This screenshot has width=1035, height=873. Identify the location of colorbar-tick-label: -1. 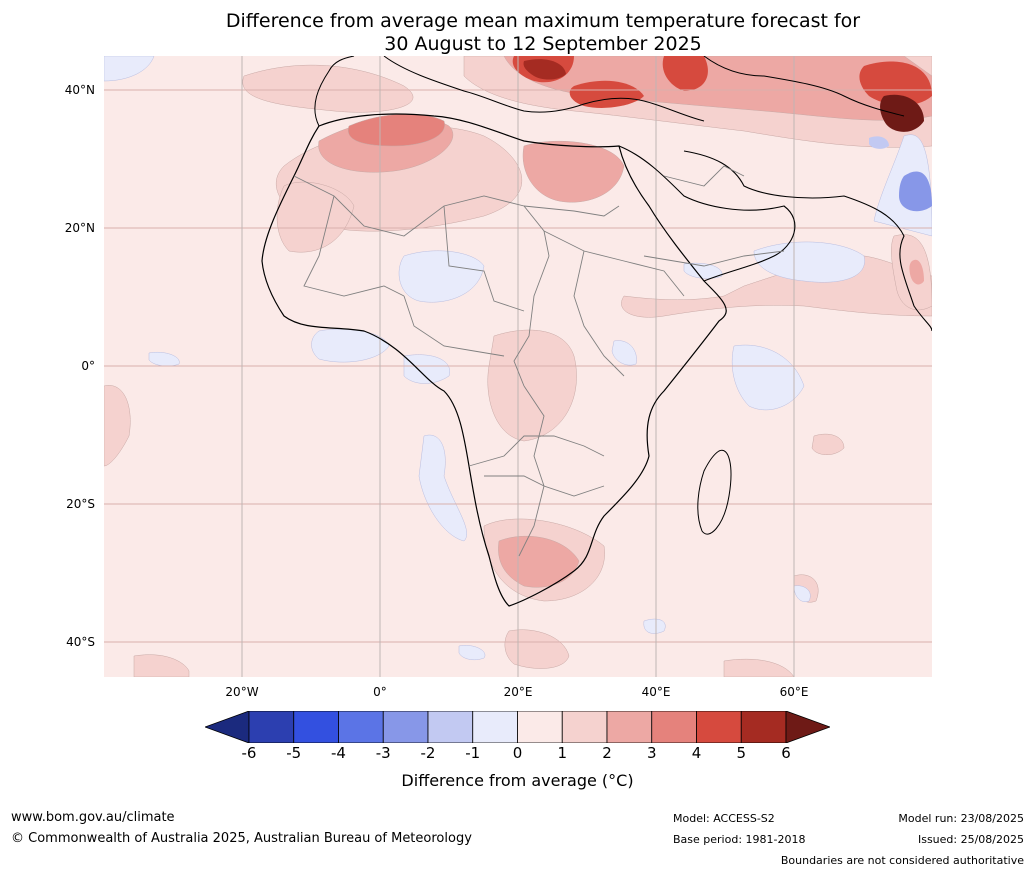
(473, 753).